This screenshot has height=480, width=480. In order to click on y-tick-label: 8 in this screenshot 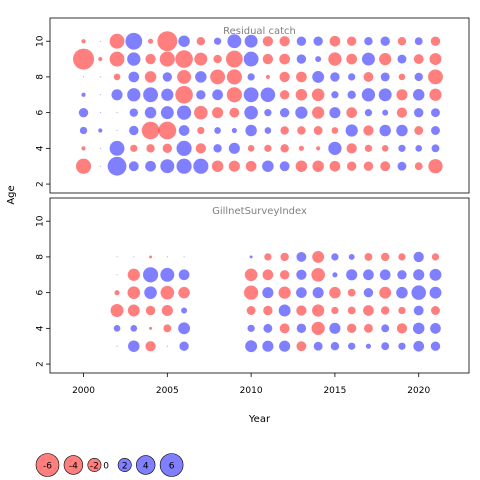, I will do `click(41, 77)`.